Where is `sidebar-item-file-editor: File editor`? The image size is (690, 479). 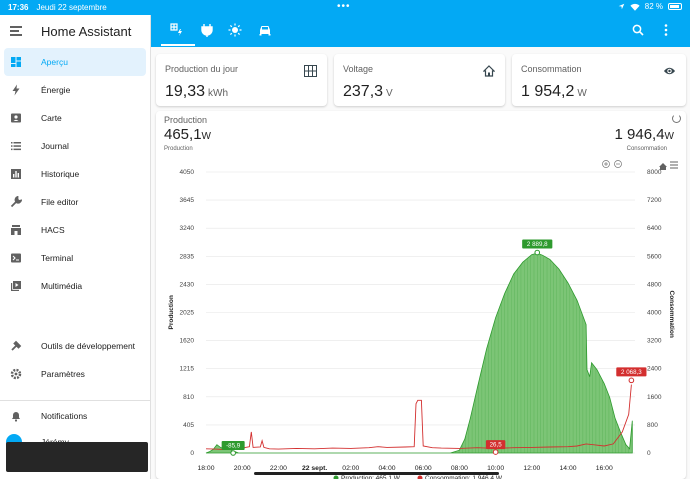
sidebar-item-file-editor: File editor is located at coordinates (75, 202).